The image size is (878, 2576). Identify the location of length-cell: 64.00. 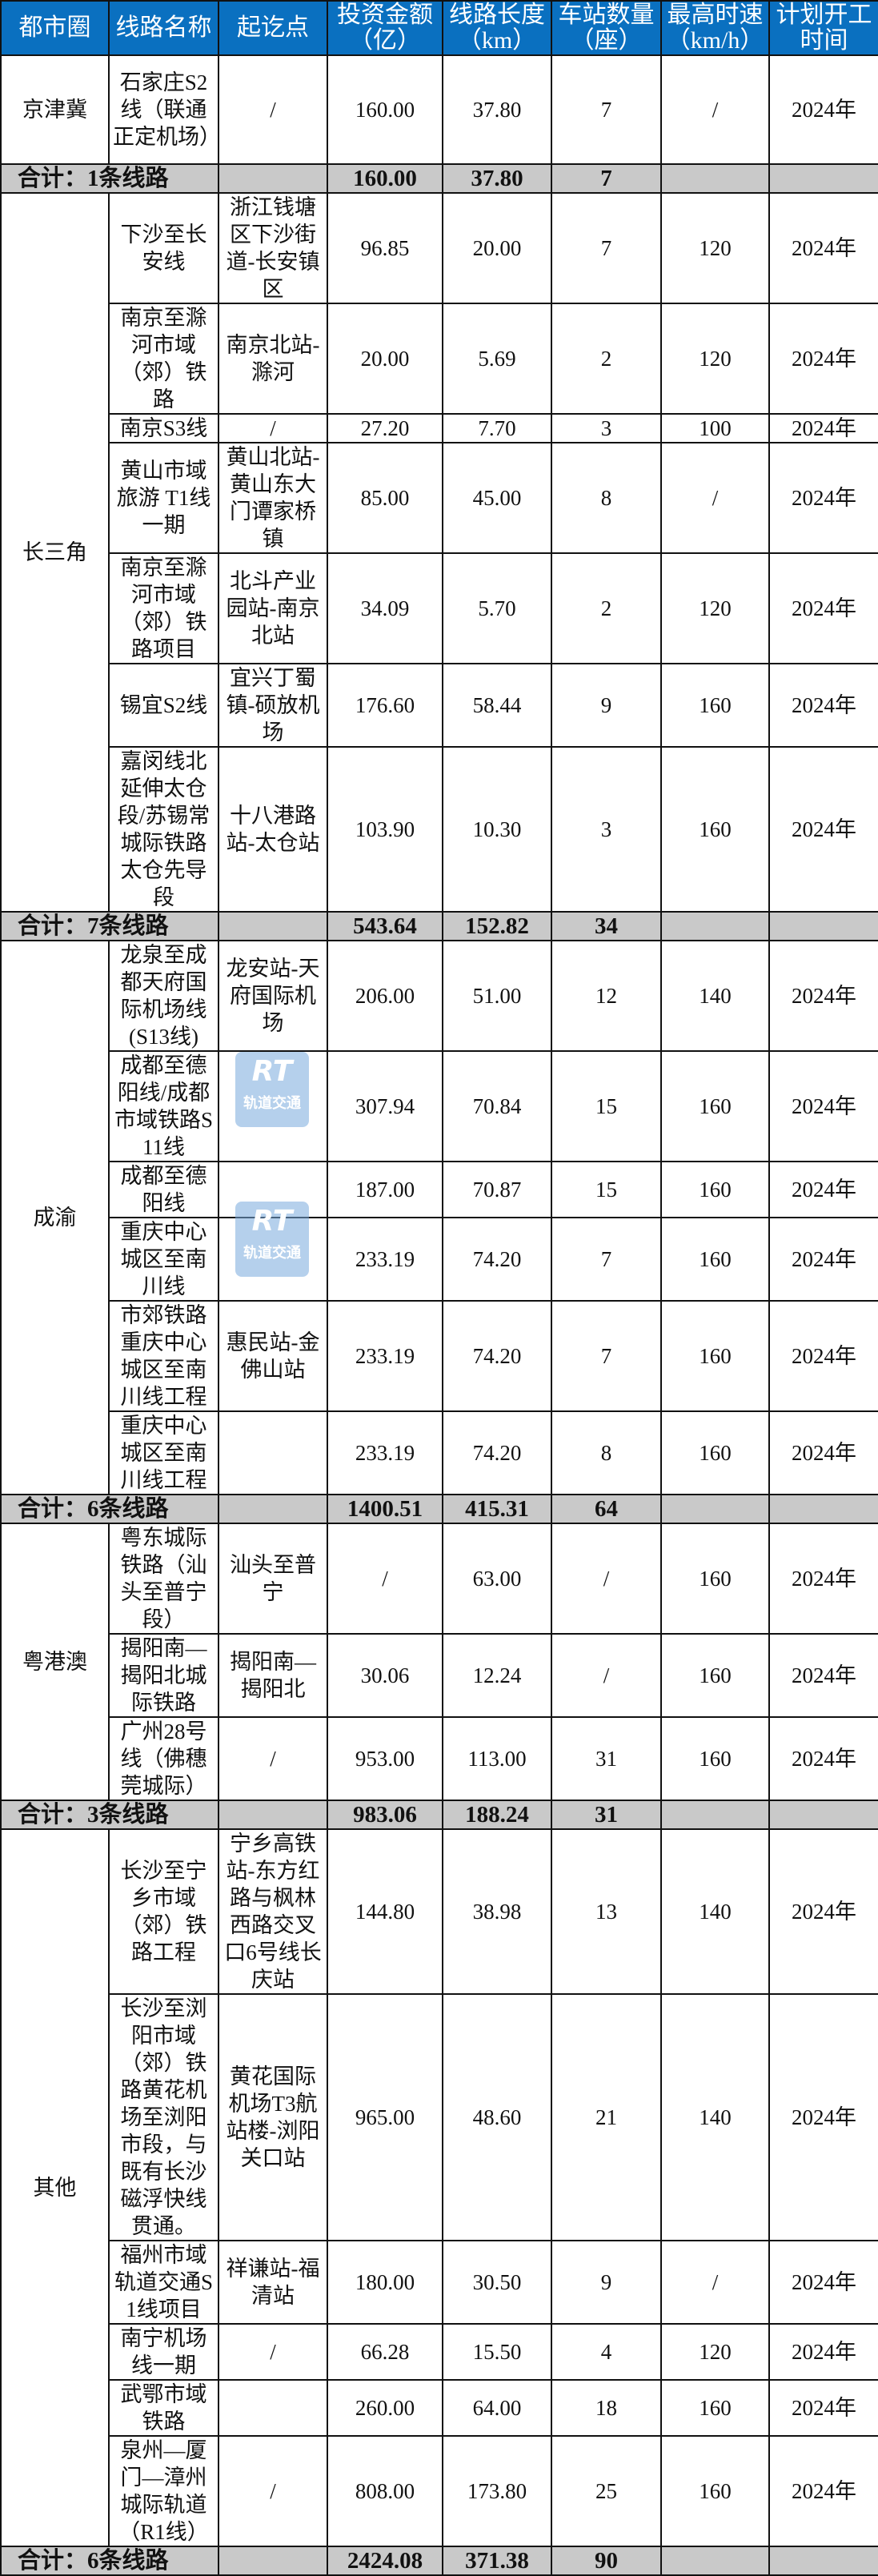
(497, 2408).